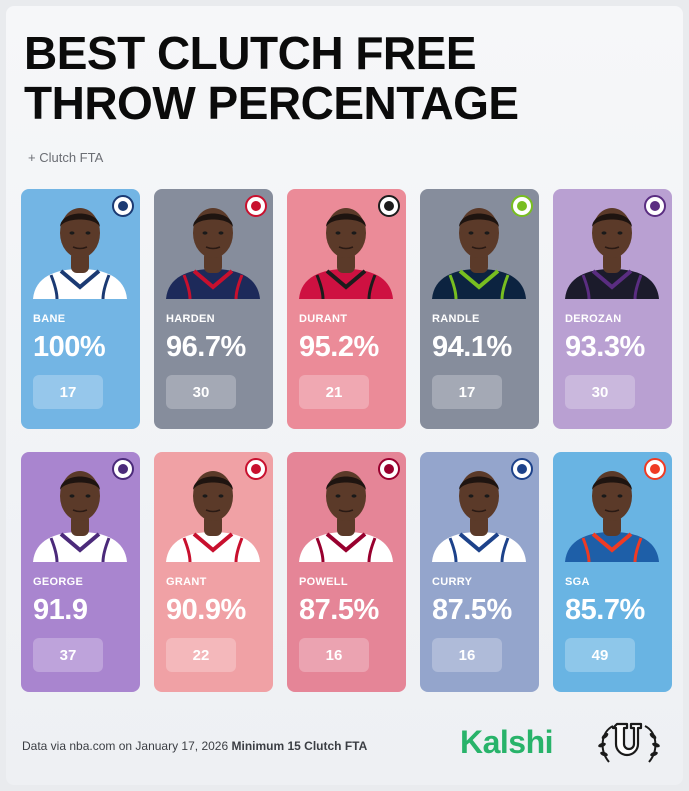 The width and height of the screenshot is (689, 791). Describe the element at coordinates (389, 469) in the screenshot. I see `heat-logo-icon` at that location.